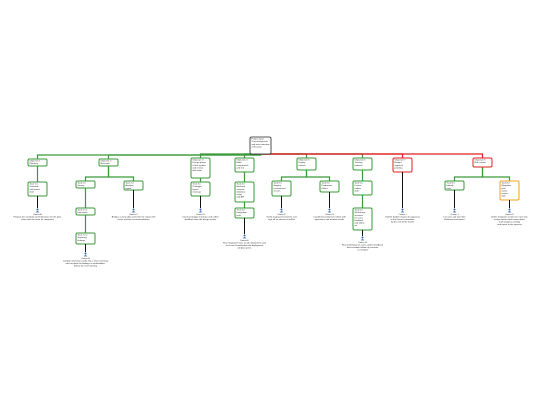 Image resolution: width=540 pixels, height=410 pixels. What do you see at coordinates (278, 191) in the screenshot?
I see `node-label: checks` at bounding box center [278, 191].